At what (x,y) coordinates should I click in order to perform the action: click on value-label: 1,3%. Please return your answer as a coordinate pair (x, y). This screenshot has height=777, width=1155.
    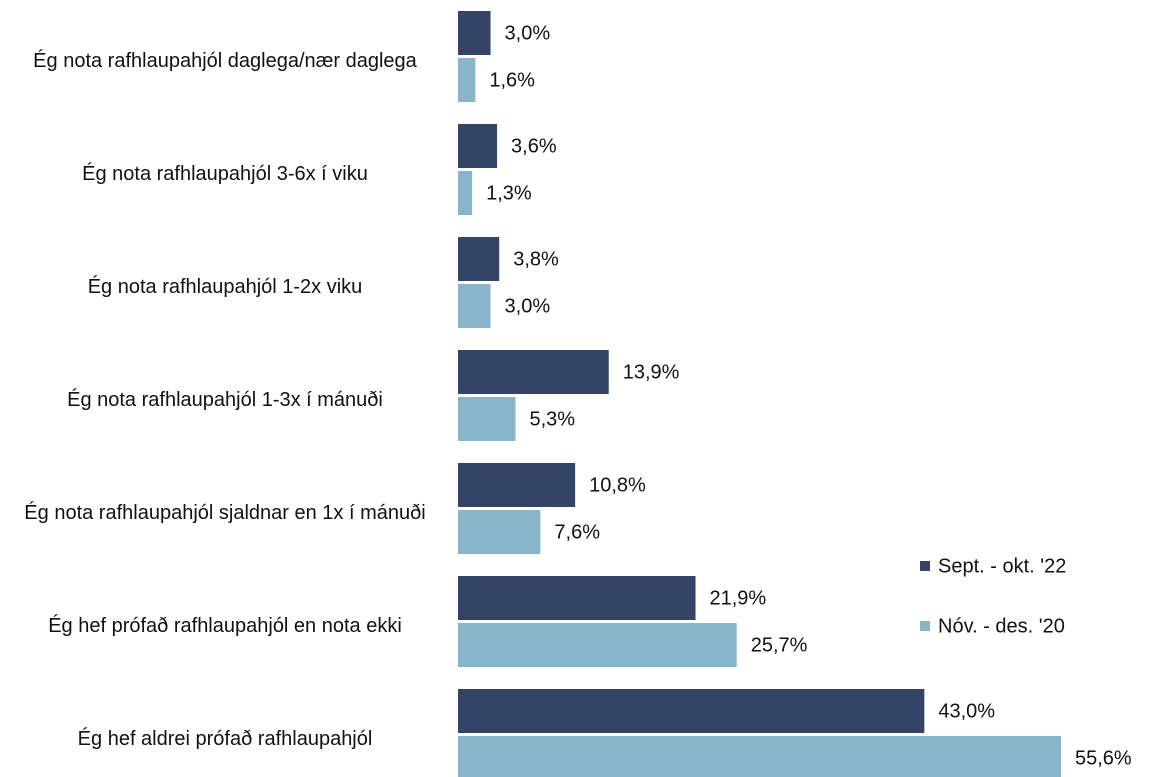
    Looking at the image, I should click on (509, 193).